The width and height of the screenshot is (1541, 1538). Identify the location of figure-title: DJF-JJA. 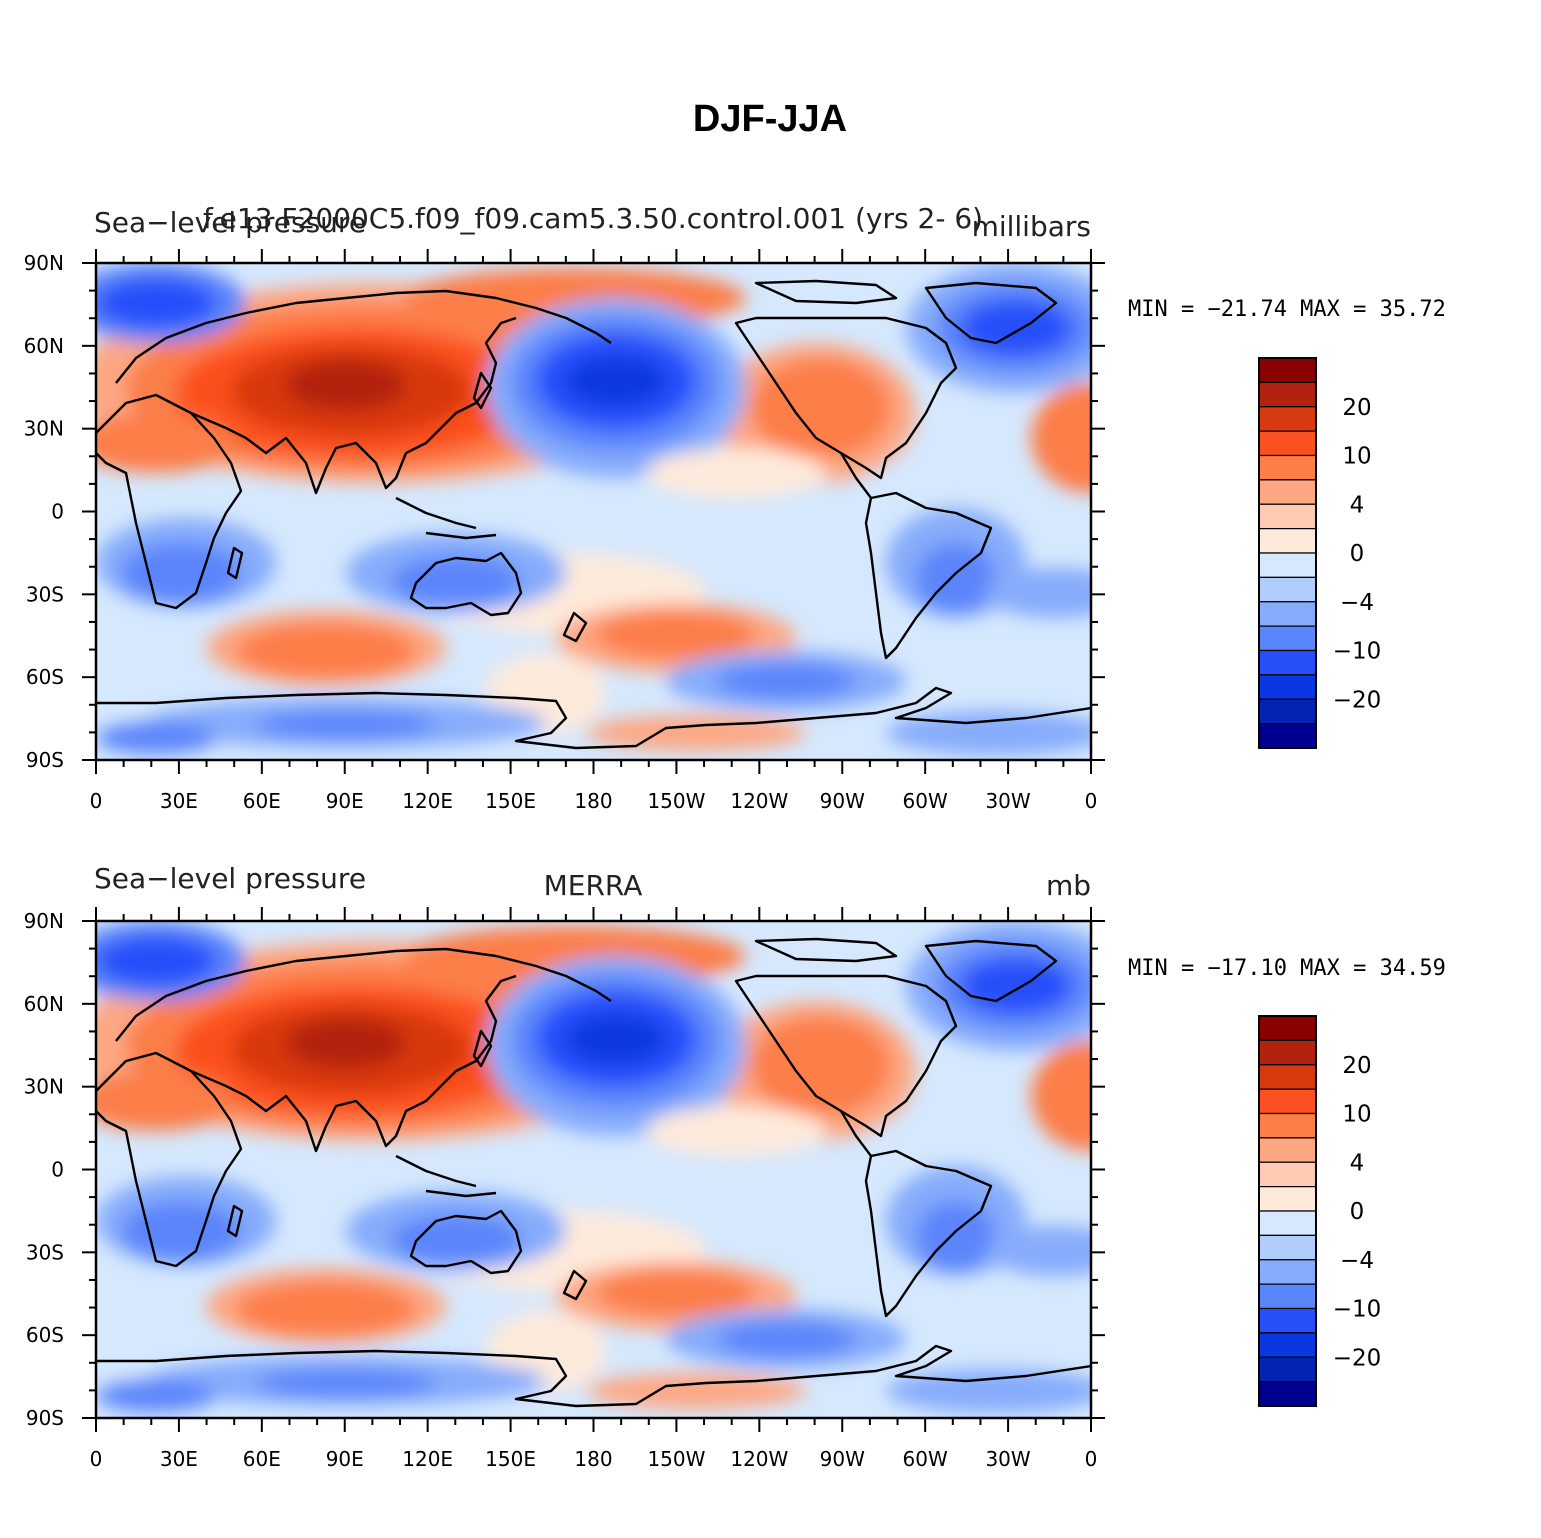
(770, 119).